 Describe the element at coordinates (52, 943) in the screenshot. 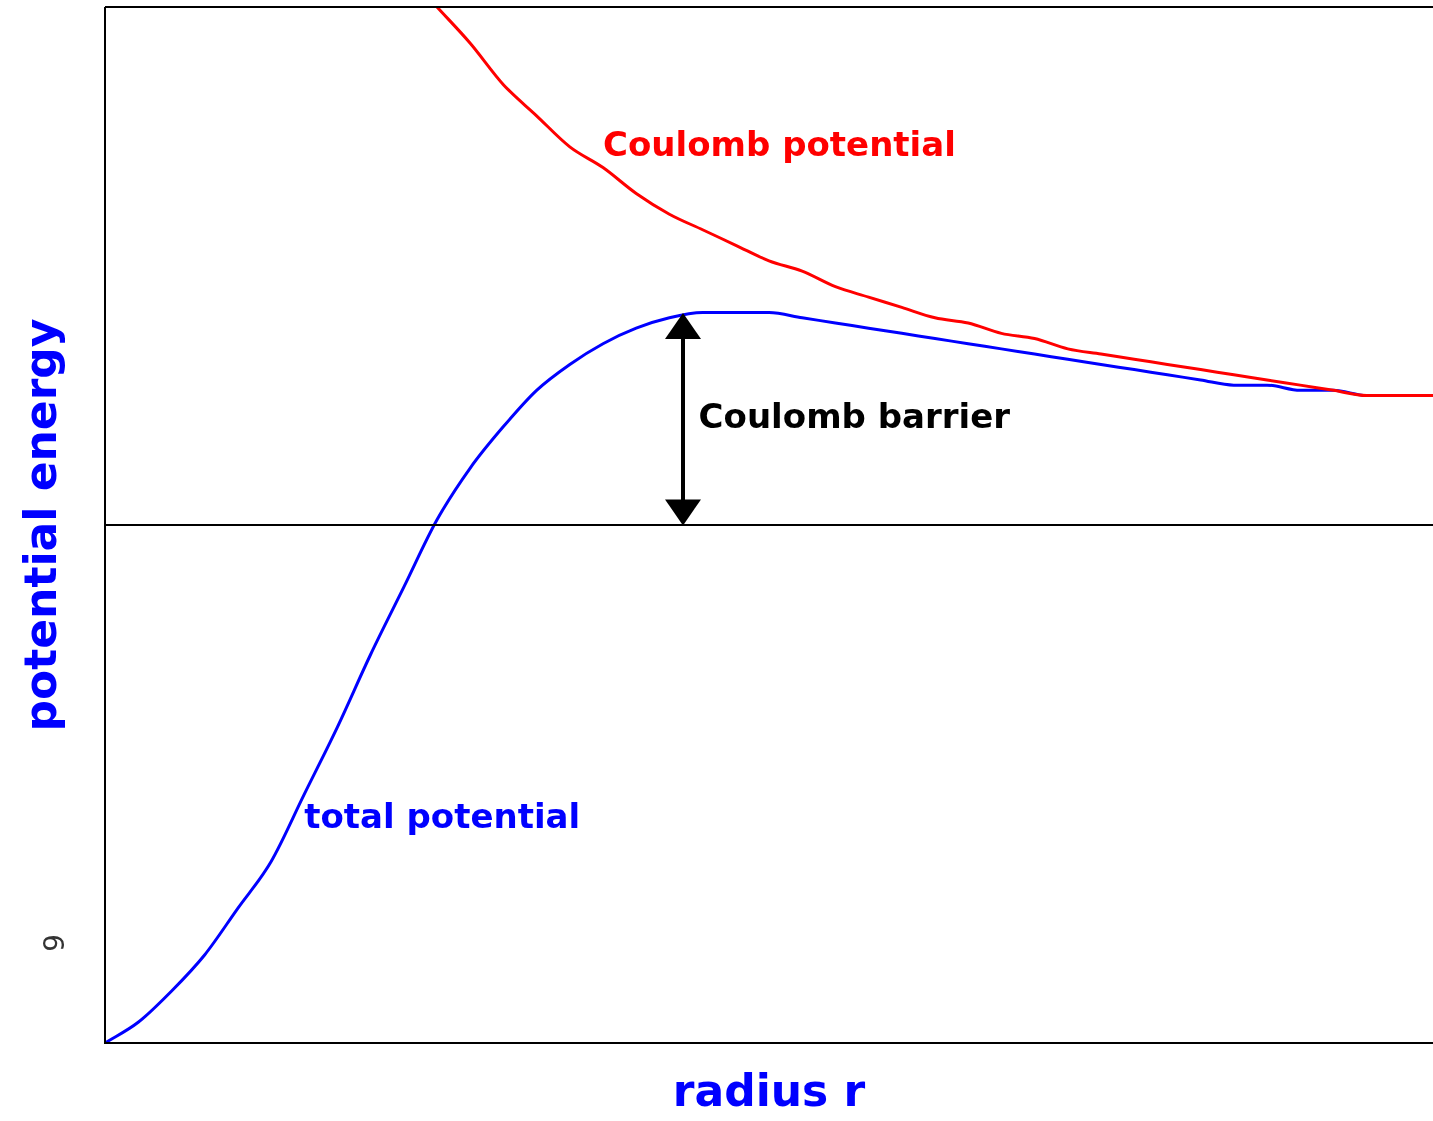

I see `text: 6` at that location.